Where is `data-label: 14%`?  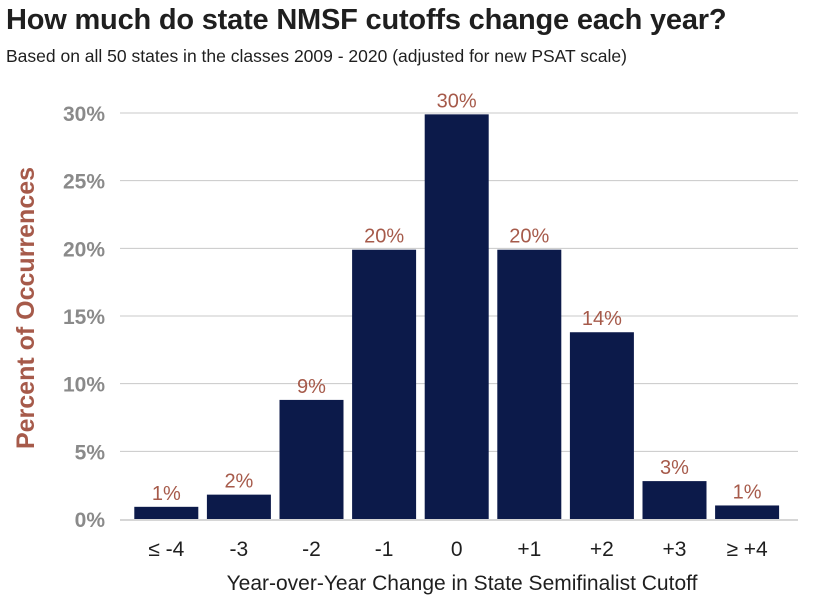
data-label: 14% is located at coordinates (602, 319).